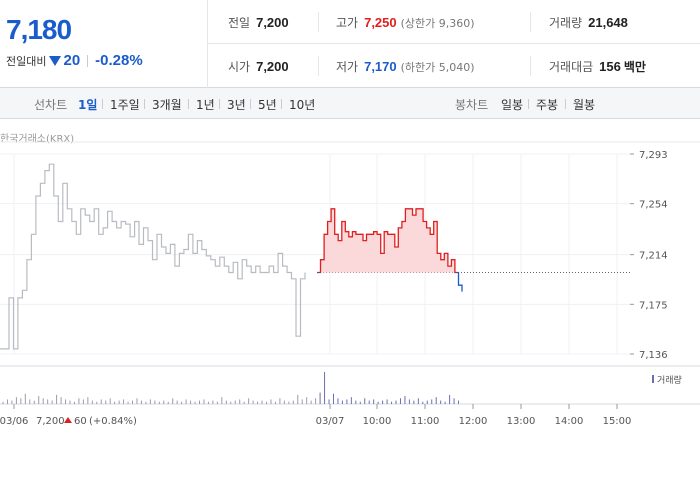  Describe the element at coordinates (113, 421) in the screenshot. I see `prev-day-pct: (+0.84%)` at that location.